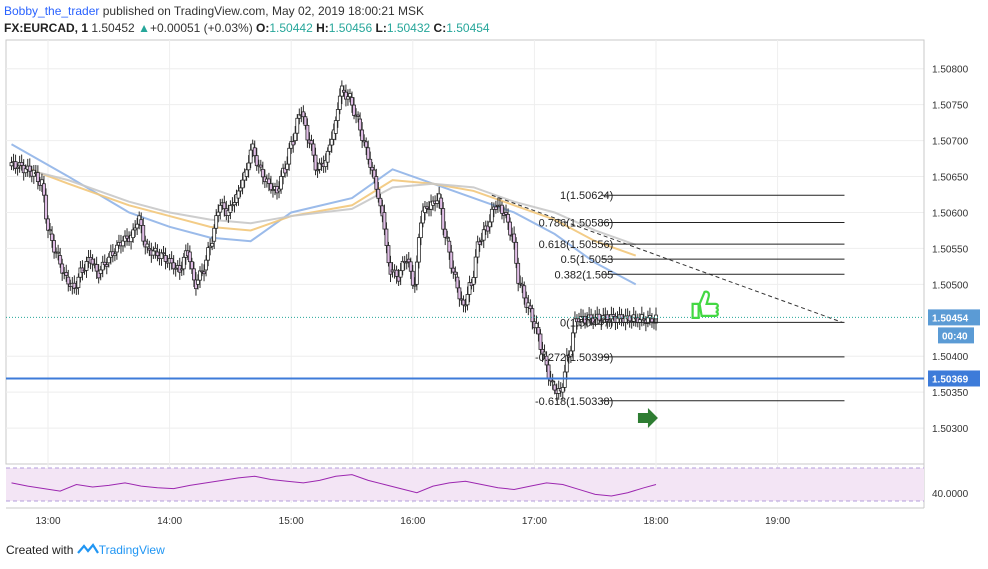 Image resolution: width=988 pixels, height=569 pixels. I want to click on price-tick-label: 1.50550, so click(950, 249).